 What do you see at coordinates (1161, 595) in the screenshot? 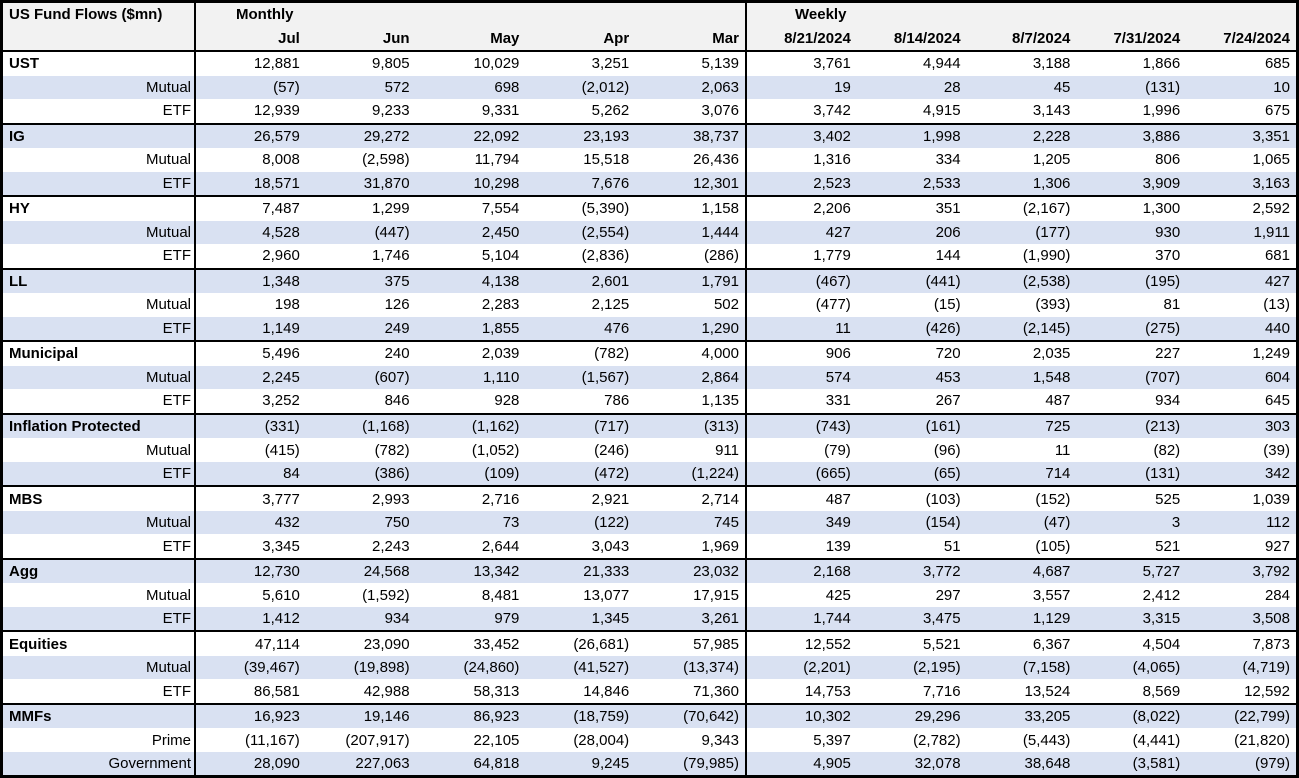
I see `value-cell: 2,412` at bounding box center [1161, 595].